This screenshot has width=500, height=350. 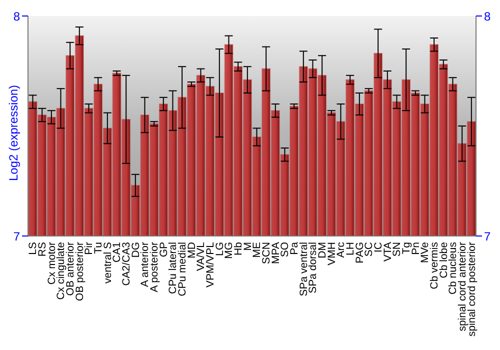 I want to click on x-tick-label: Cb lobe, so click(x=444, y=260).